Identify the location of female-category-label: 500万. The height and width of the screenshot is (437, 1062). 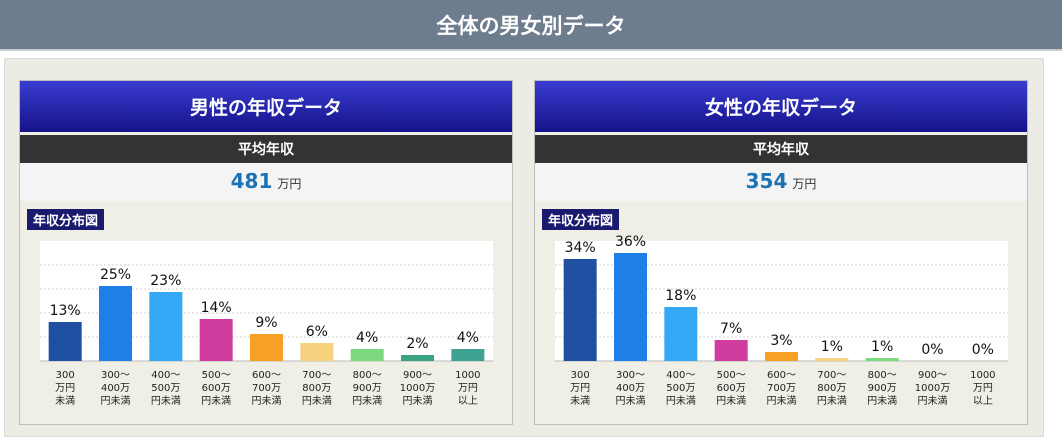
(680, 388).